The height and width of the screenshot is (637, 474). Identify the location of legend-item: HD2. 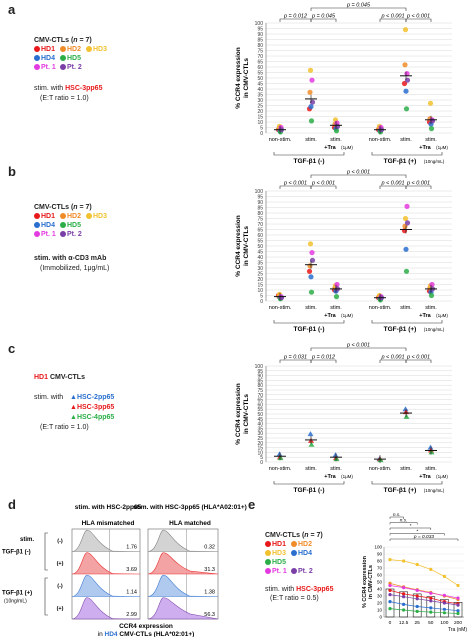
(304, 544).